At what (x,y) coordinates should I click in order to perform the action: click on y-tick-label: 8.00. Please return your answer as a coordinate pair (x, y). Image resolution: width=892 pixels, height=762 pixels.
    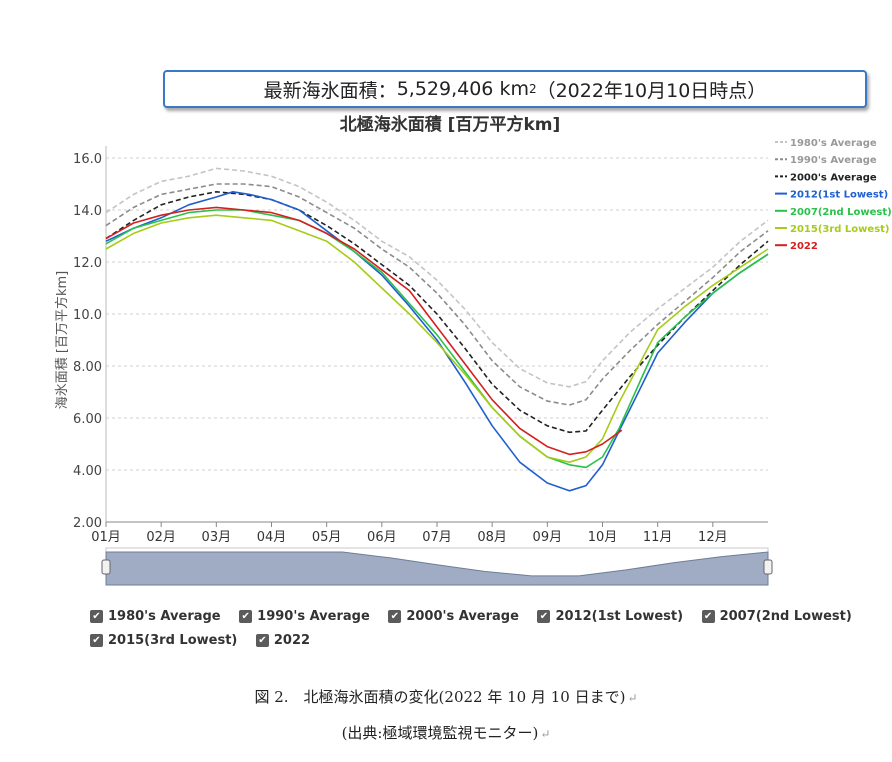
    Looking at the image, I should click on (87, 367).